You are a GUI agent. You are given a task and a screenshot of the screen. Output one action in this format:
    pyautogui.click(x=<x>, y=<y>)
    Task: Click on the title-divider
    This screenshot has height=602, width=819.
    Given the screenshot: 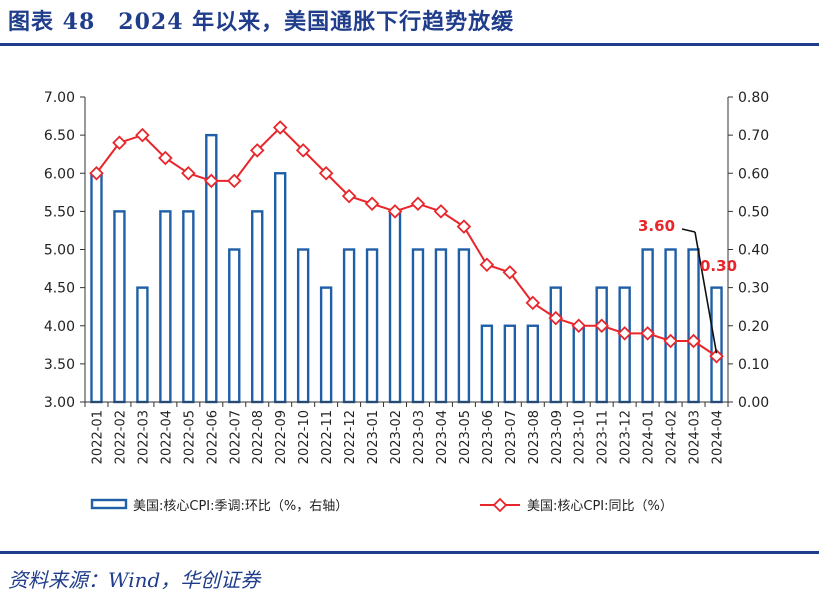 What is the action you would take?
    pyautogui.click(x=409, y=44)
    